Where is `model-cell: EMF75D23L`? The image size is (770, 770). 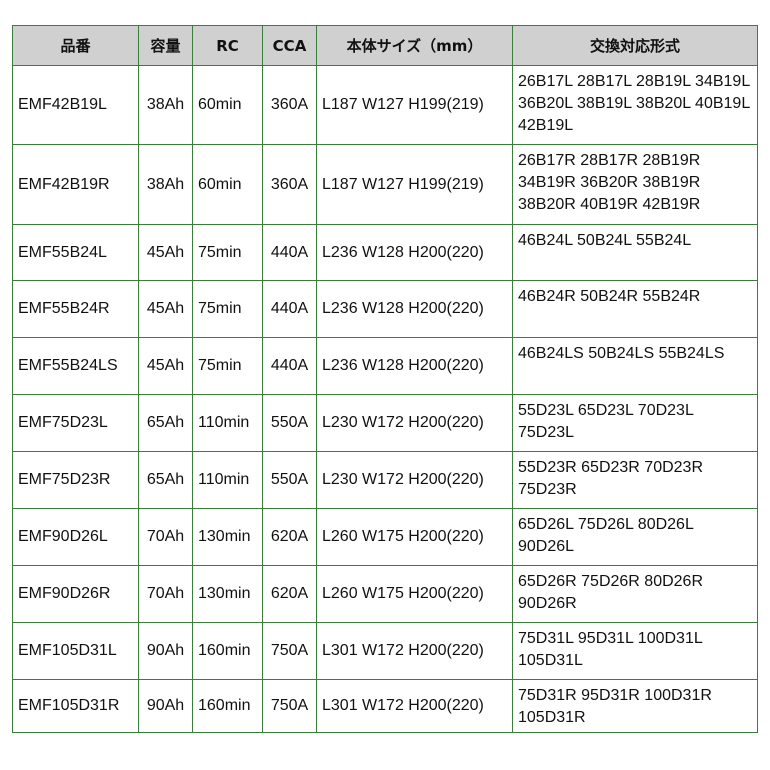
model-cell: EMF75D23L is located at coordinates (75, 423).